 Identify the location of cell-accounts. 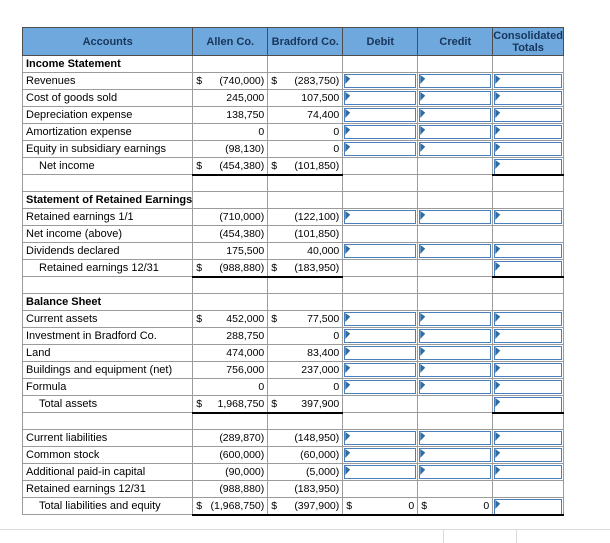
(107, 183).